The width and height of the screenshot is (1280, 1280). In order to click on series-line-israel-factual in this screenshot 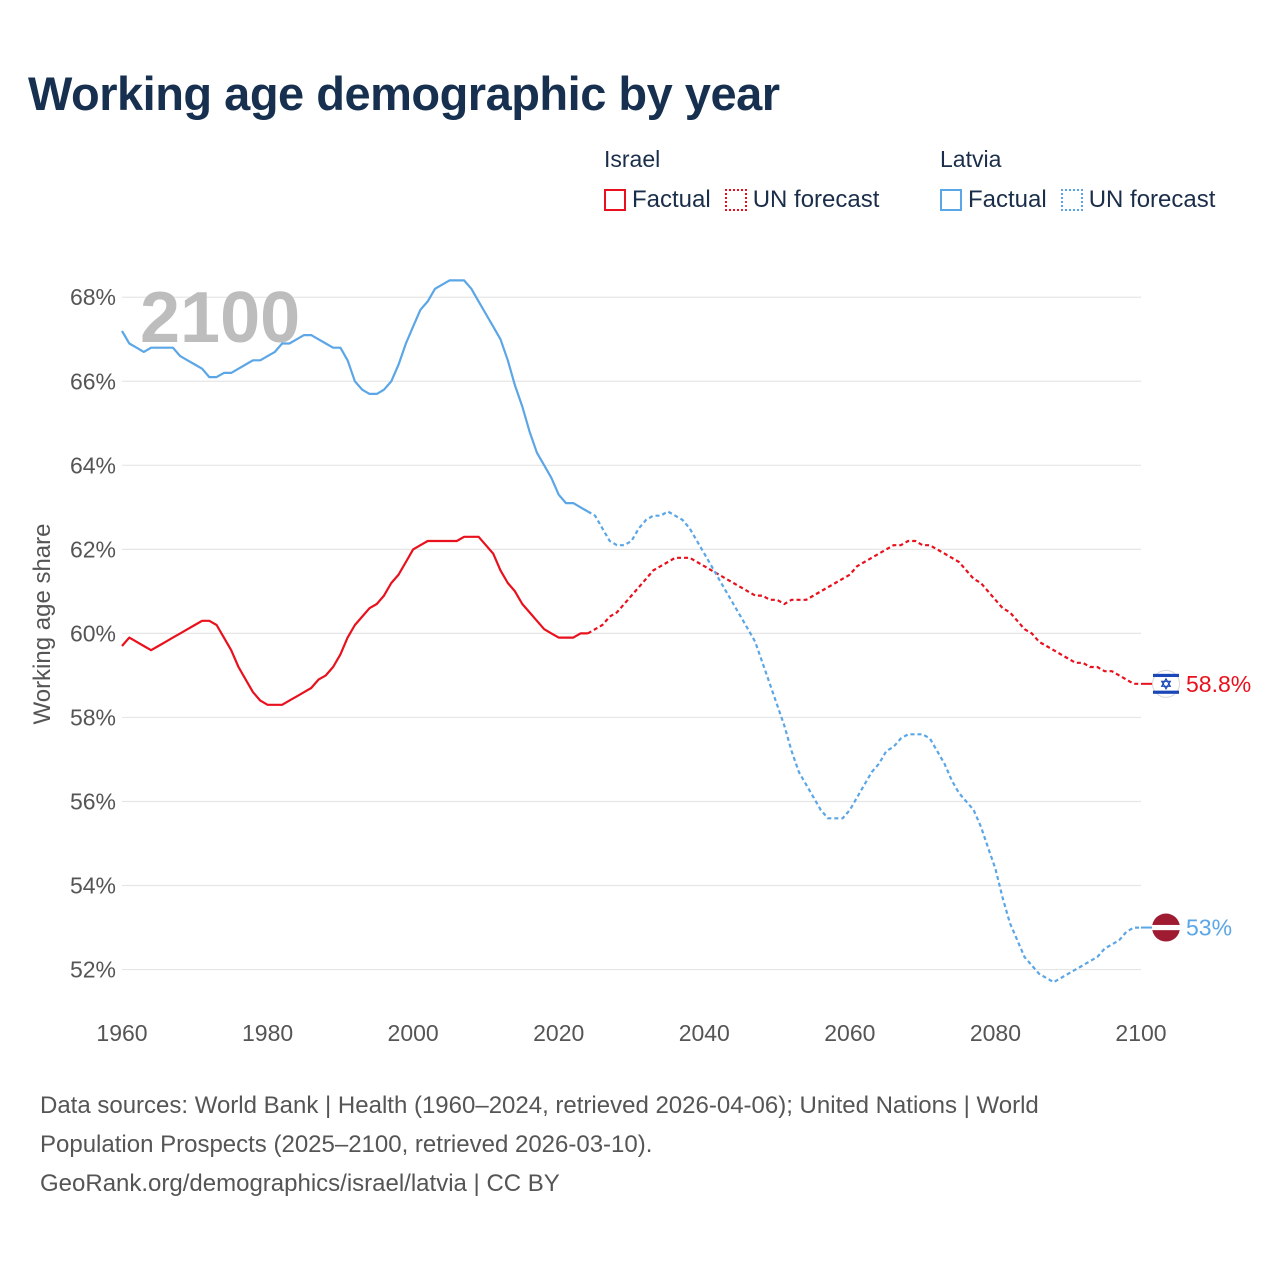, I will do `click(354, 620)`.